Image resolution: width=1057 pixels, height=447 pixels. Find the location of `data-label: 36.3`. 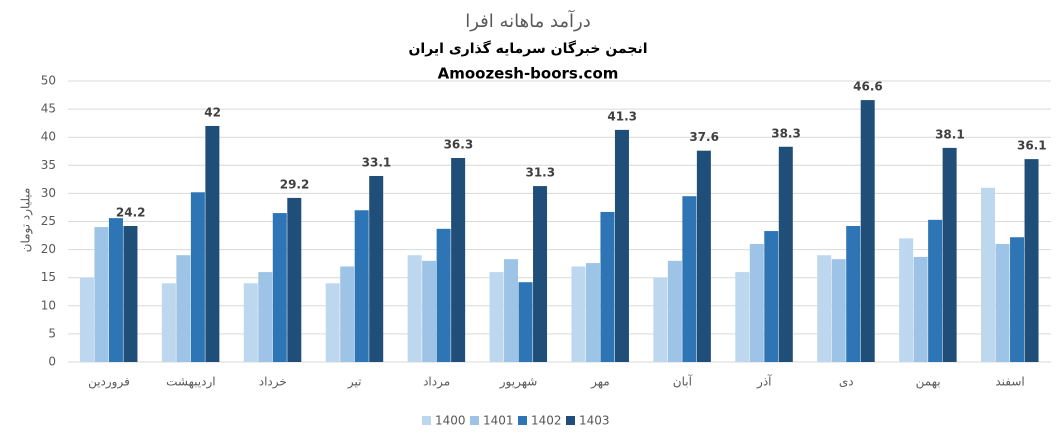

data-label: 36.3 is located at coordinates (459, 144).